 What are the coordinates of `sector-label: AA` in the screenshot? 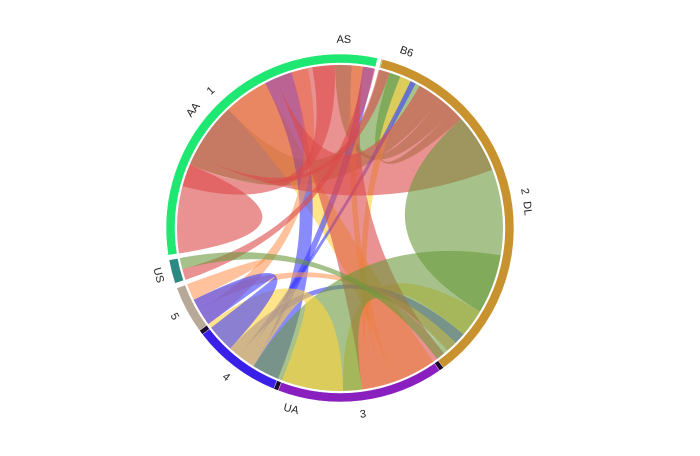 It's located at (193, 109).